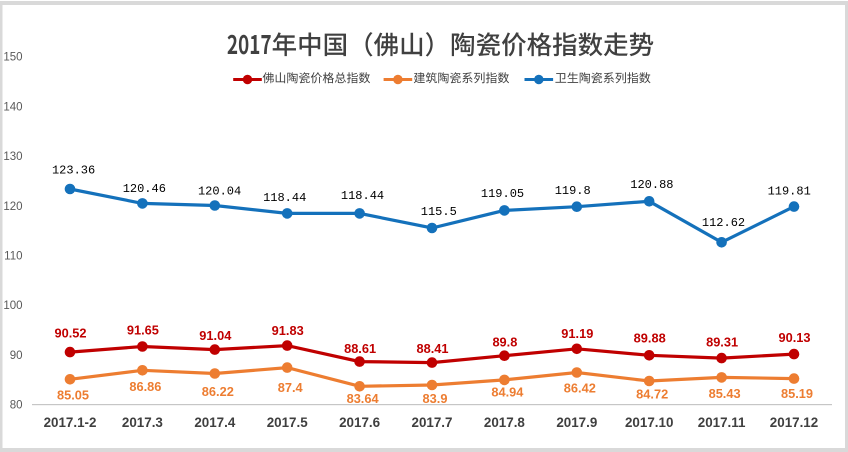 The height and width of the screenshot is (452, 848). Describe the element at coordinates (73, 171) in the screenshot. I see `svg-text: 123.36` at that location.